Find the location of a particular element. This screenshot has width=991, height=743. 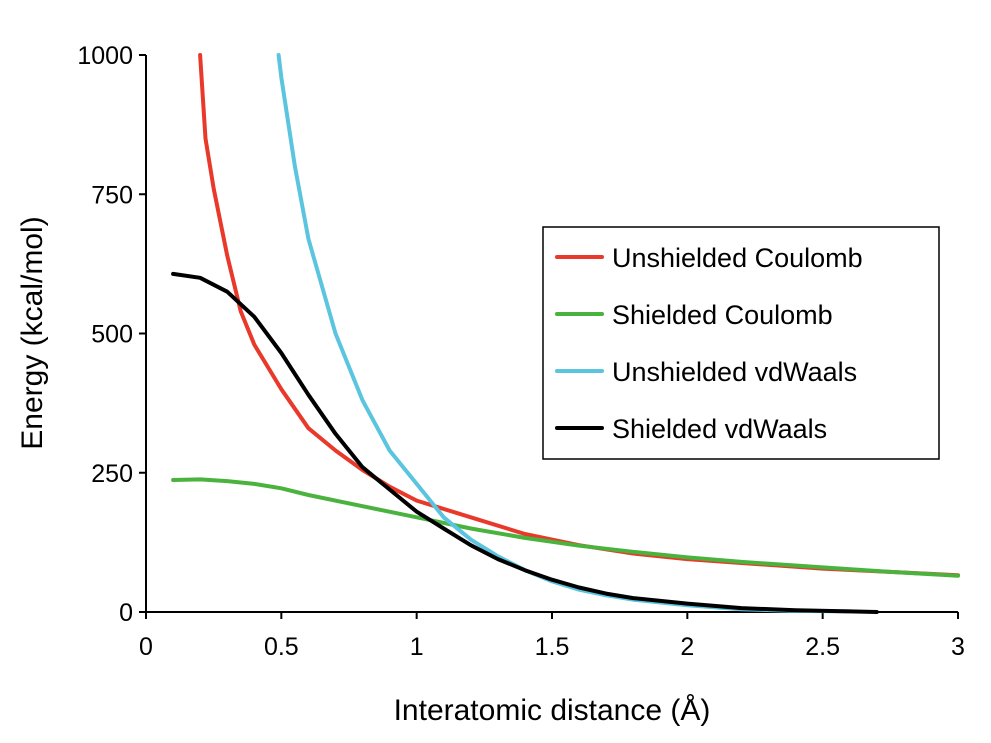

y-axis-ticks: 0 250 500 750 1000 is located at coordinates (111, 334).